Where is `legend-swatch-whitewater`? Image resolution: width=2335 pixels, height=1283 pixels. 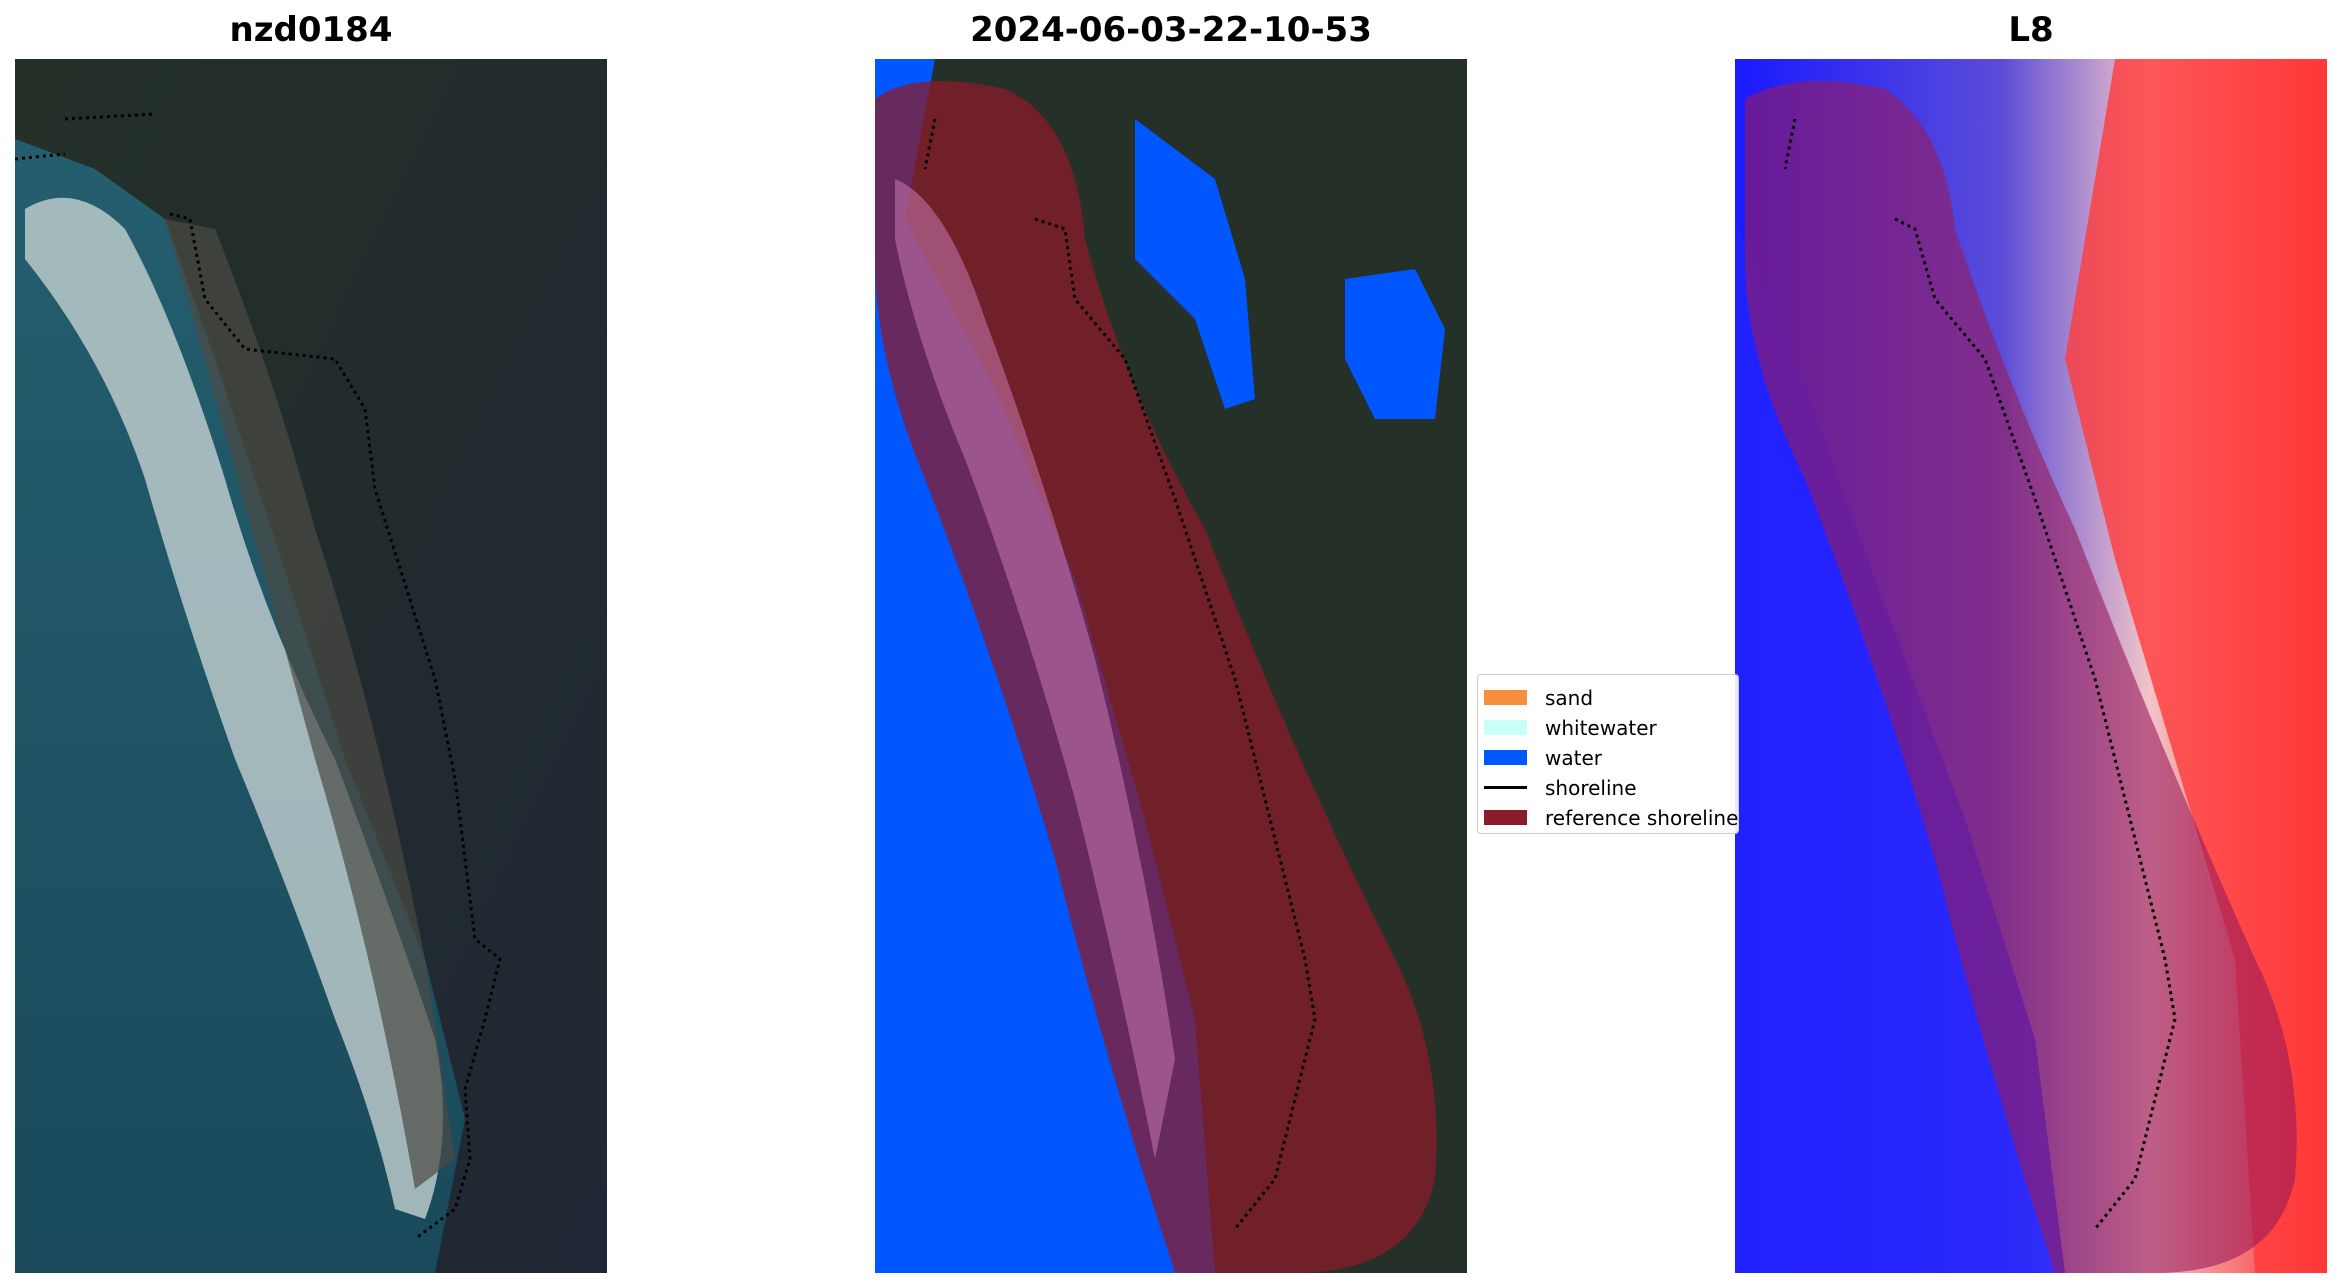 legend-swatch-whitewater is located at coordinates (1505, 727).